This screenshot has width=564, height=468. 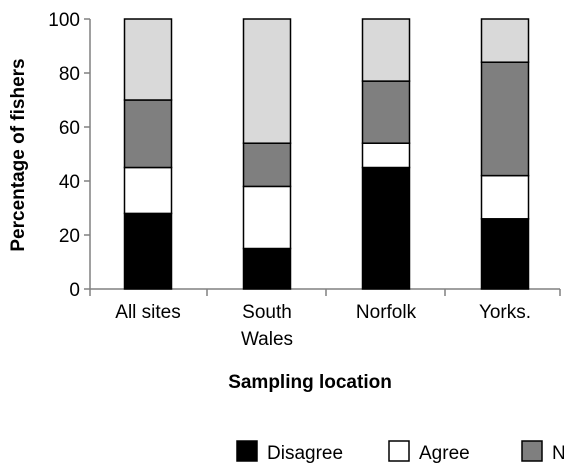 I want to click on legend-label: N, so click(x=558, y=453).